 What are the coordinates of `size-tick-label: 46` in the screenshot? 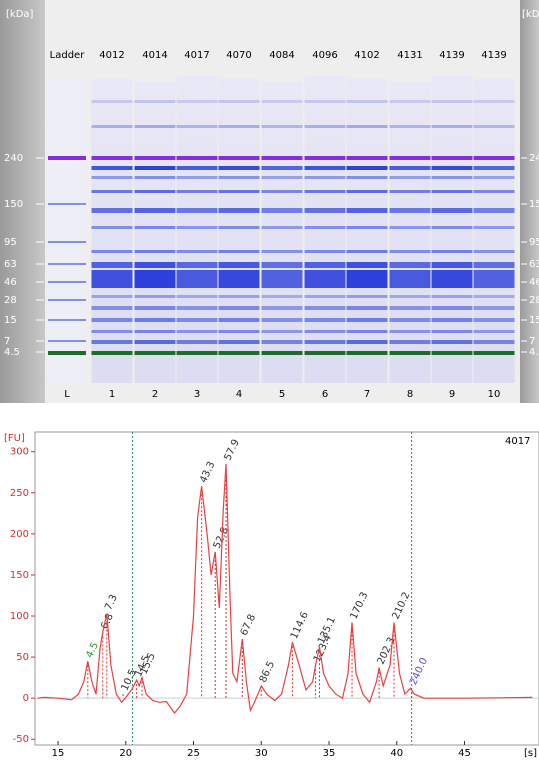 It's located at (534, 282).